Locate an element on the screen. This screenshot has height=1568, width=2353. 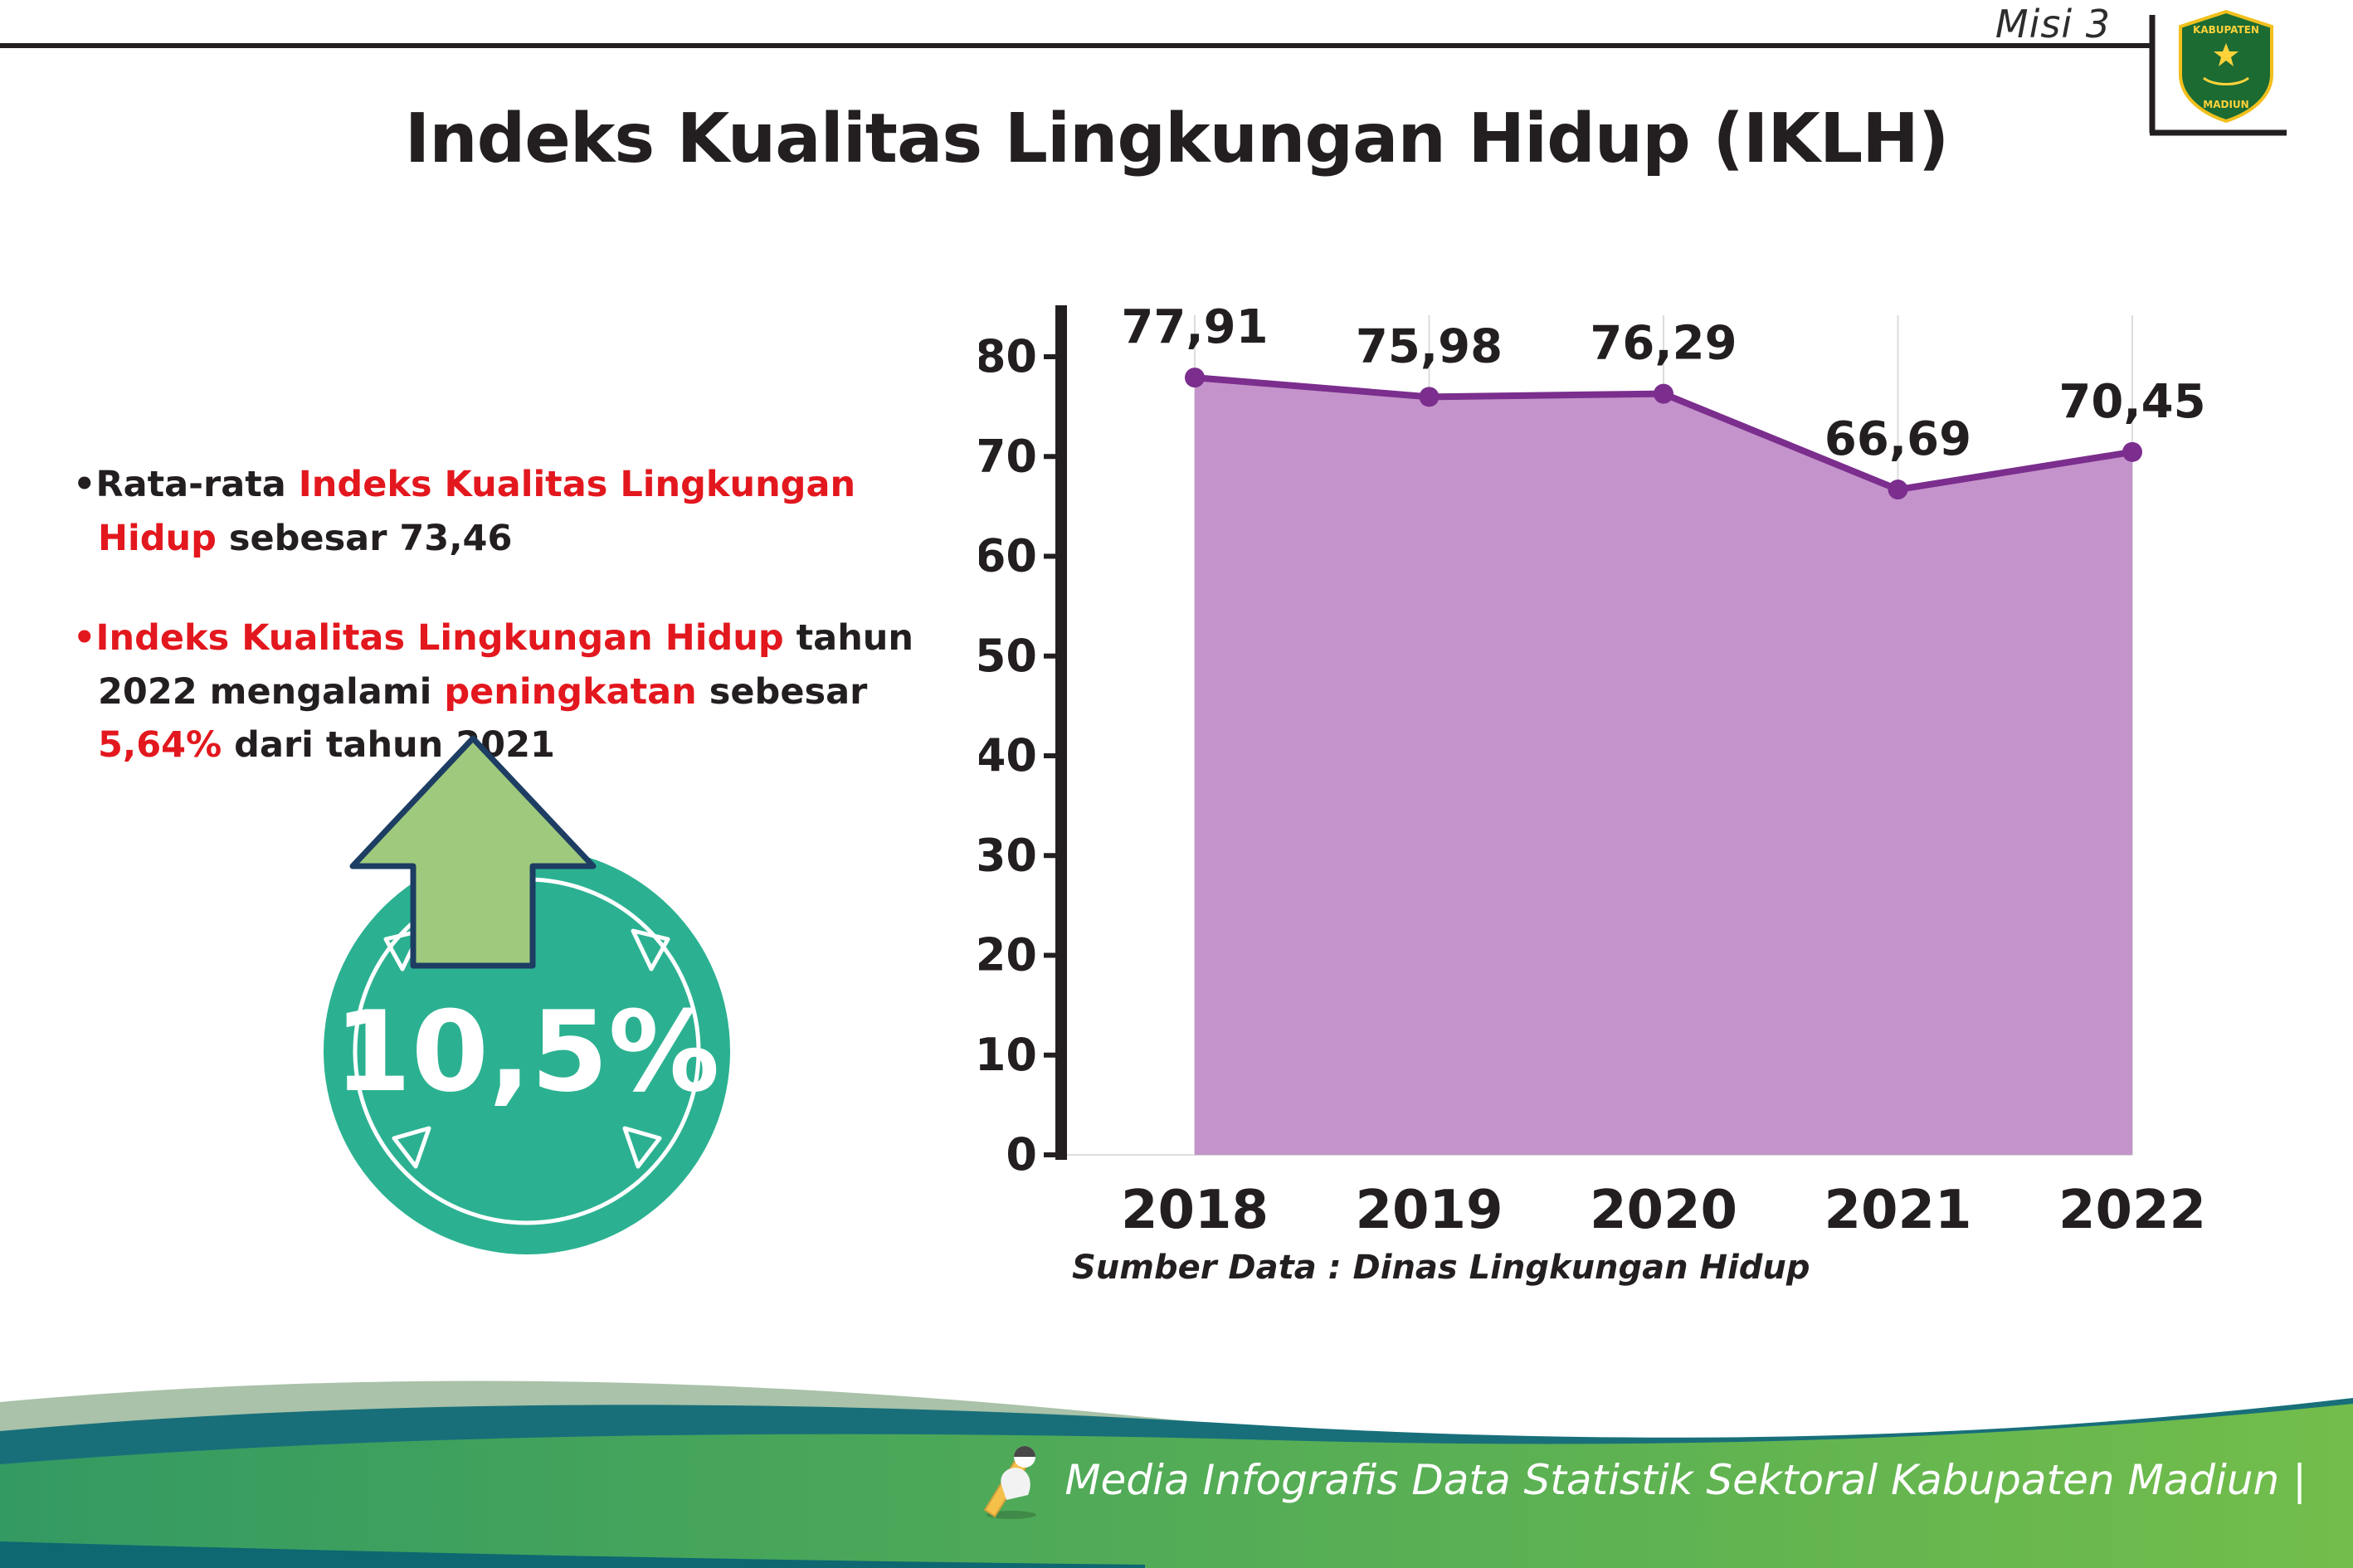
badge-percentage: 10,5% is located at coordinates (527, 1052).